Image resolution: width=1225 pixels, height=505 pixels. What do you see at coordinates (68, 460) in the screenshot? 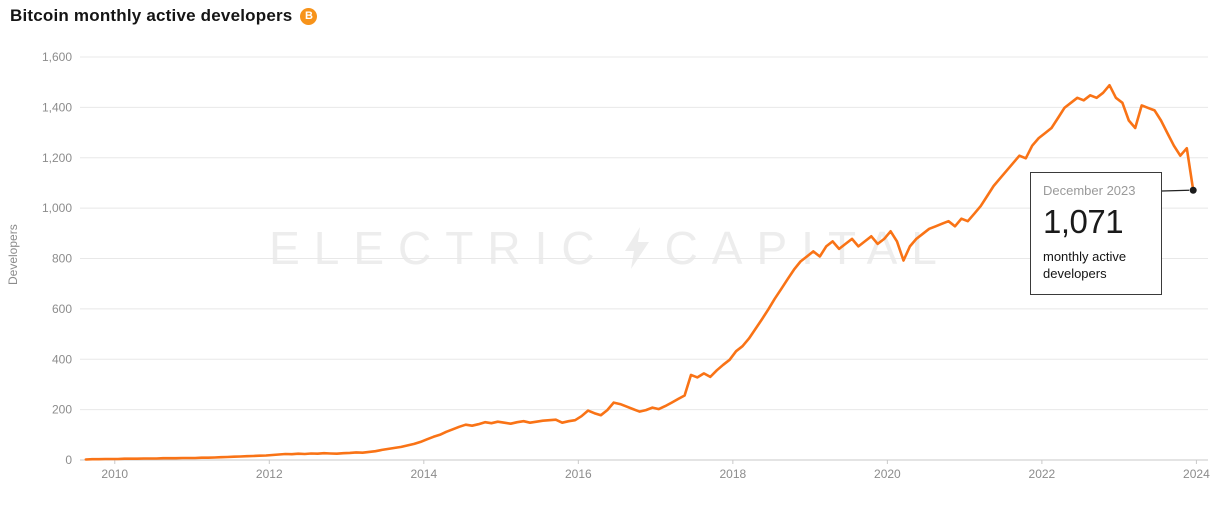
I see `y-tick-label: 0` at bounding box center [68, 460].